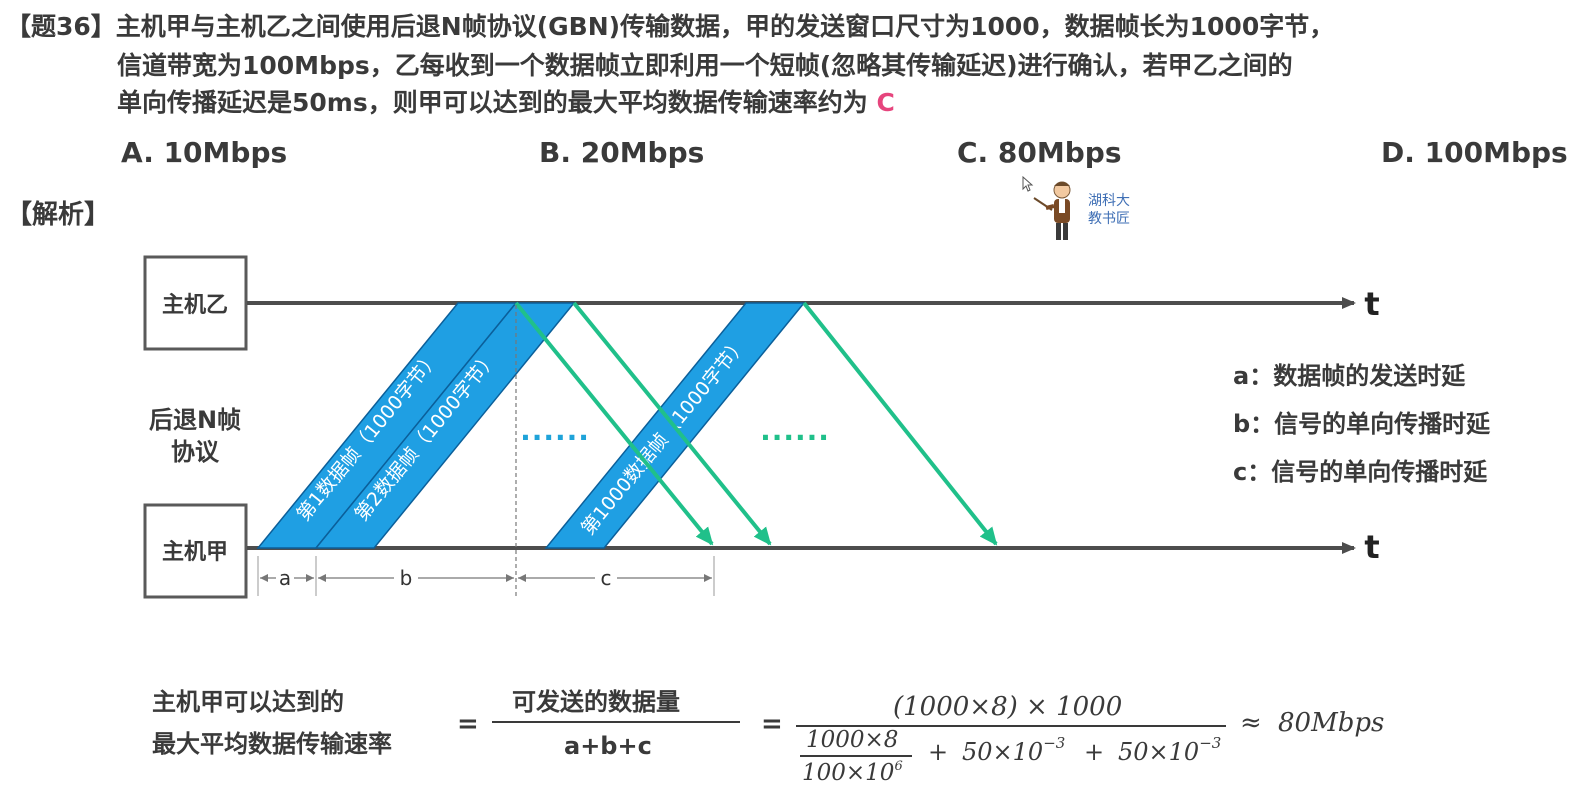 Image resolution: width=1587 pixels, height=807 pixels. Describe the element at coordinates (608, 746) in the screenshot. I see `formula-frac-denominator: a+b+c` at that location.